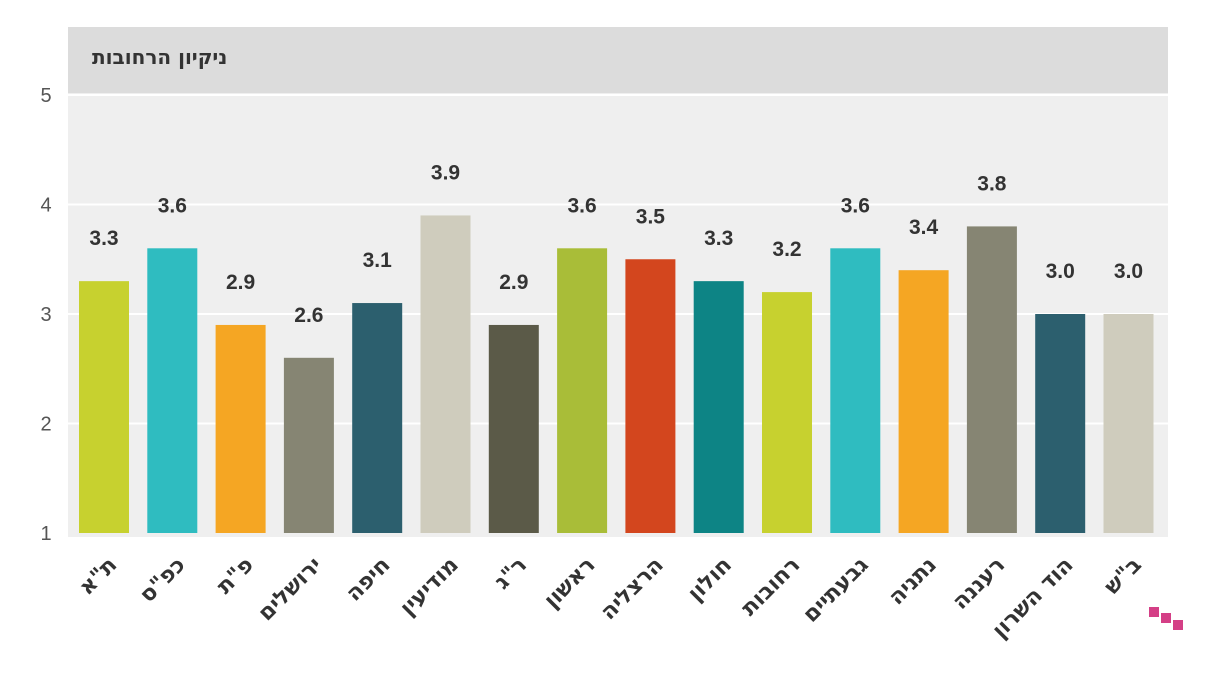 This screenshot has height=675, width=1206. I want to click on x-tick-label: חיפה, so click(369, 580).